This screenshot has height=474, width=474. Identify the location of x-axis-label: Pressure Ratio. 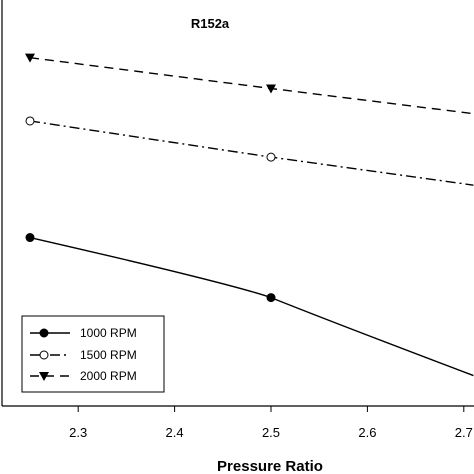
(270, 466).